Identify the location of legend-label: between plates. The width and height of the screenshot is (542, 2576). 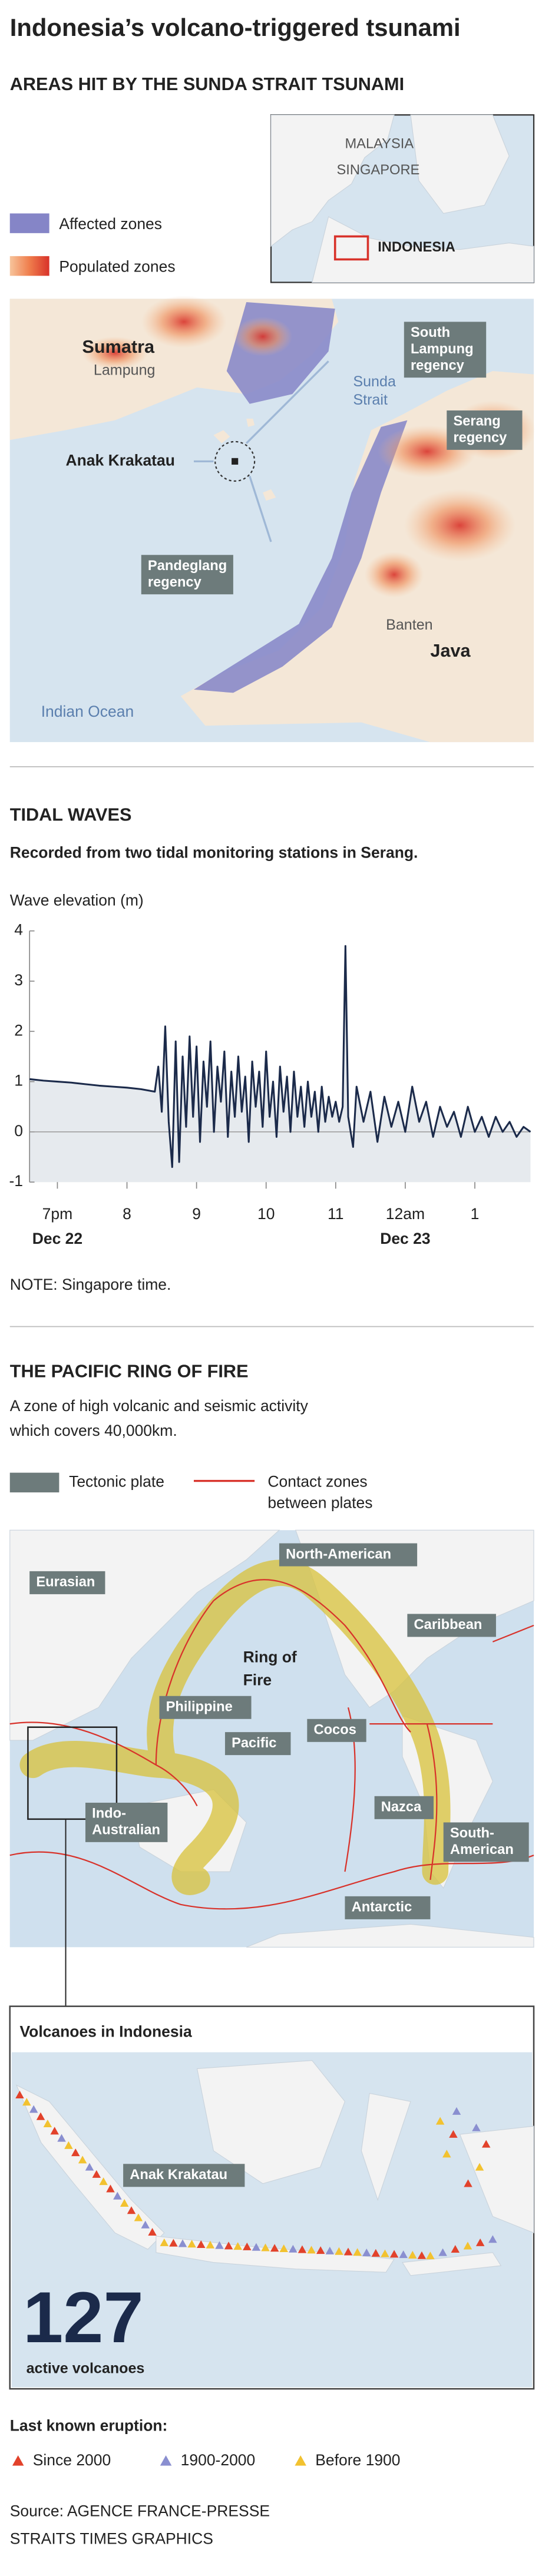
(320, 1503).